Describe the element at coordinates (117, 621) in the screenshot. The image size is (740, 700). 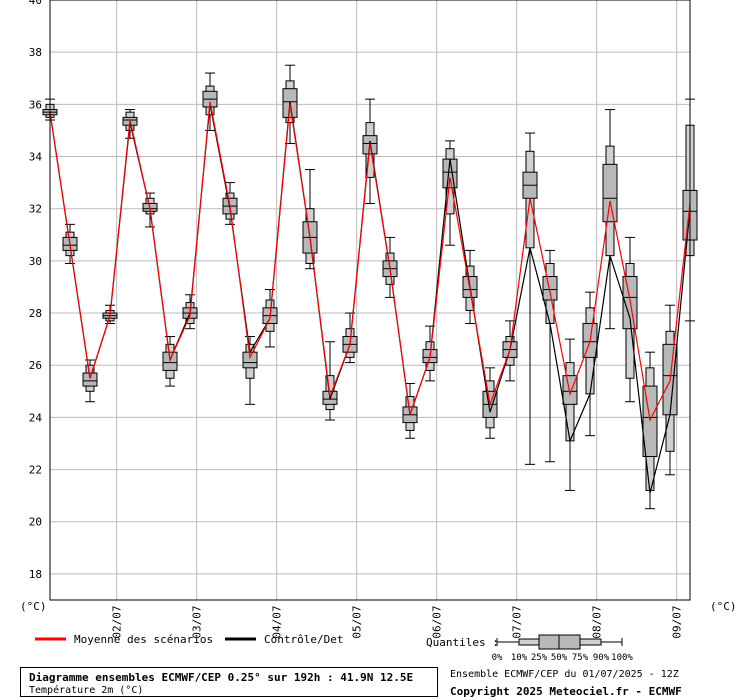
I see `x-tick-label: 02/07` at that location.